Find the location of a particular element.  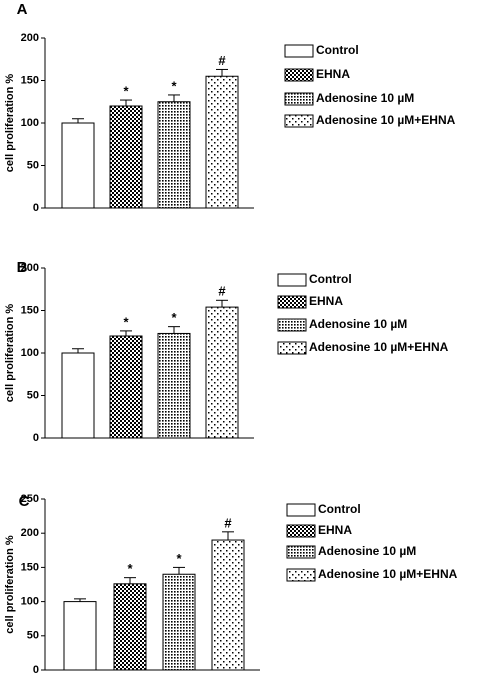

panel-label: B is located at coordinates (22, 267).